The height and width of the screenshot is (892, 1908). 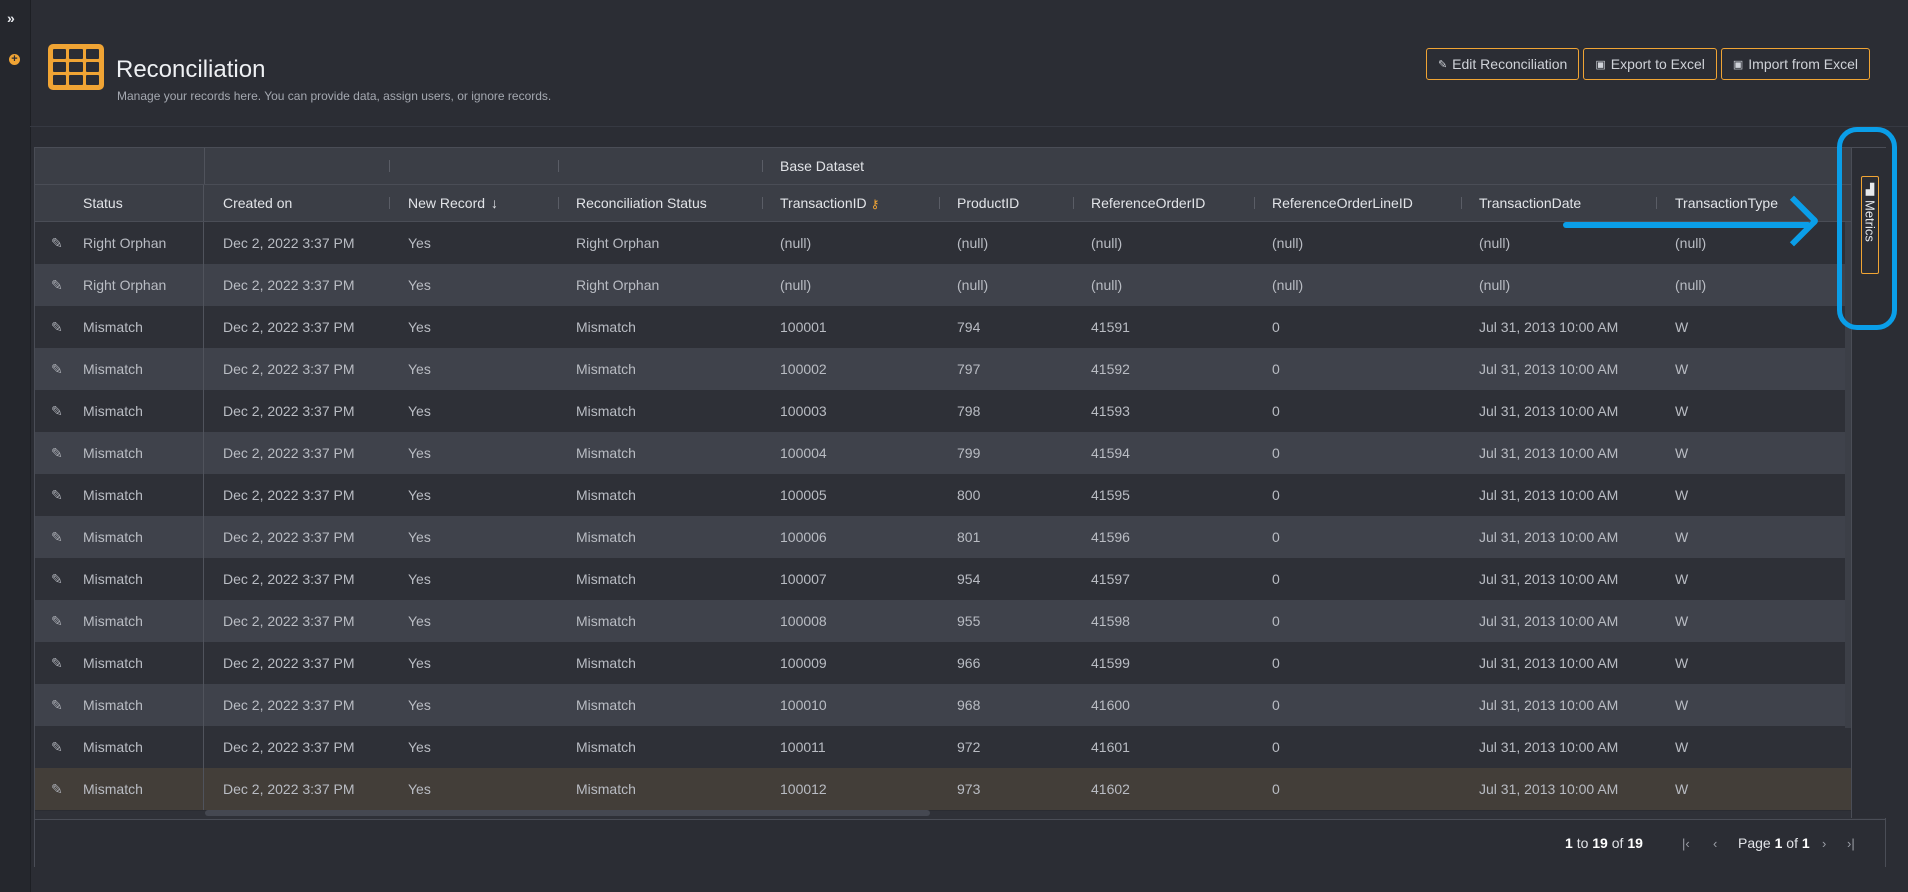 What do you see at coordinates (796, 243) in the screenshot?
I see `cell-transaction-id: (null)` at bounding box center [796, 243].